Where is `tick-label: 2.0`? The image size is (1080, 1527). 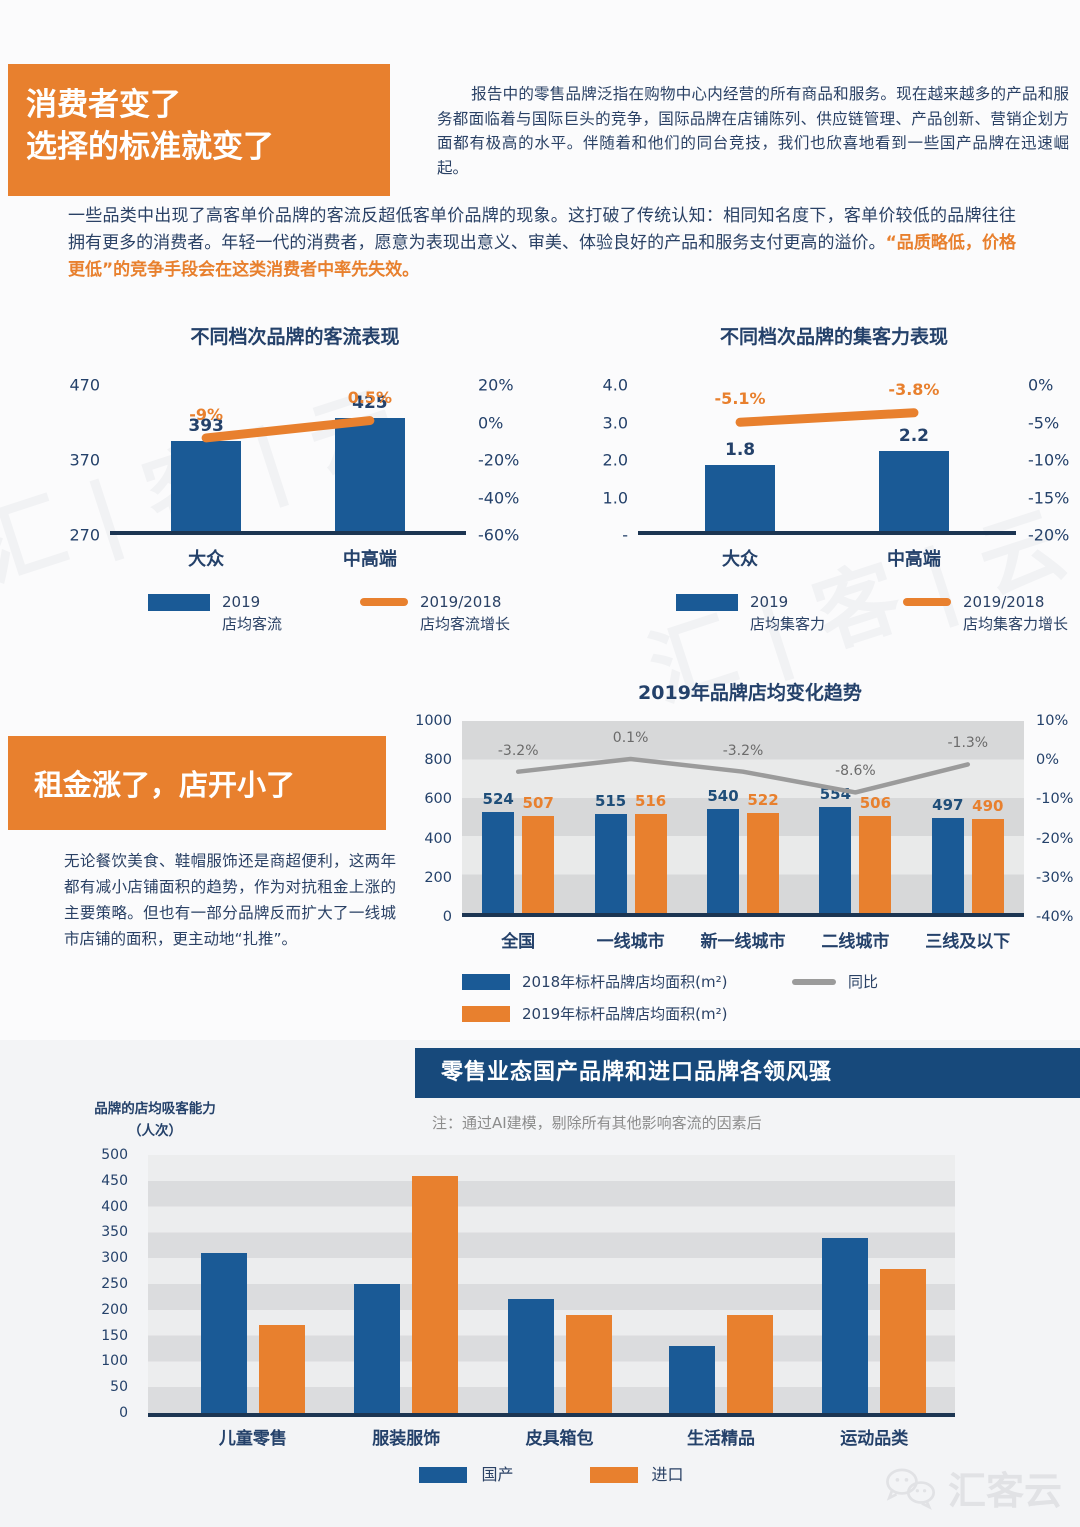 tick-label: 2.0 is located at coordinates (615, 460).